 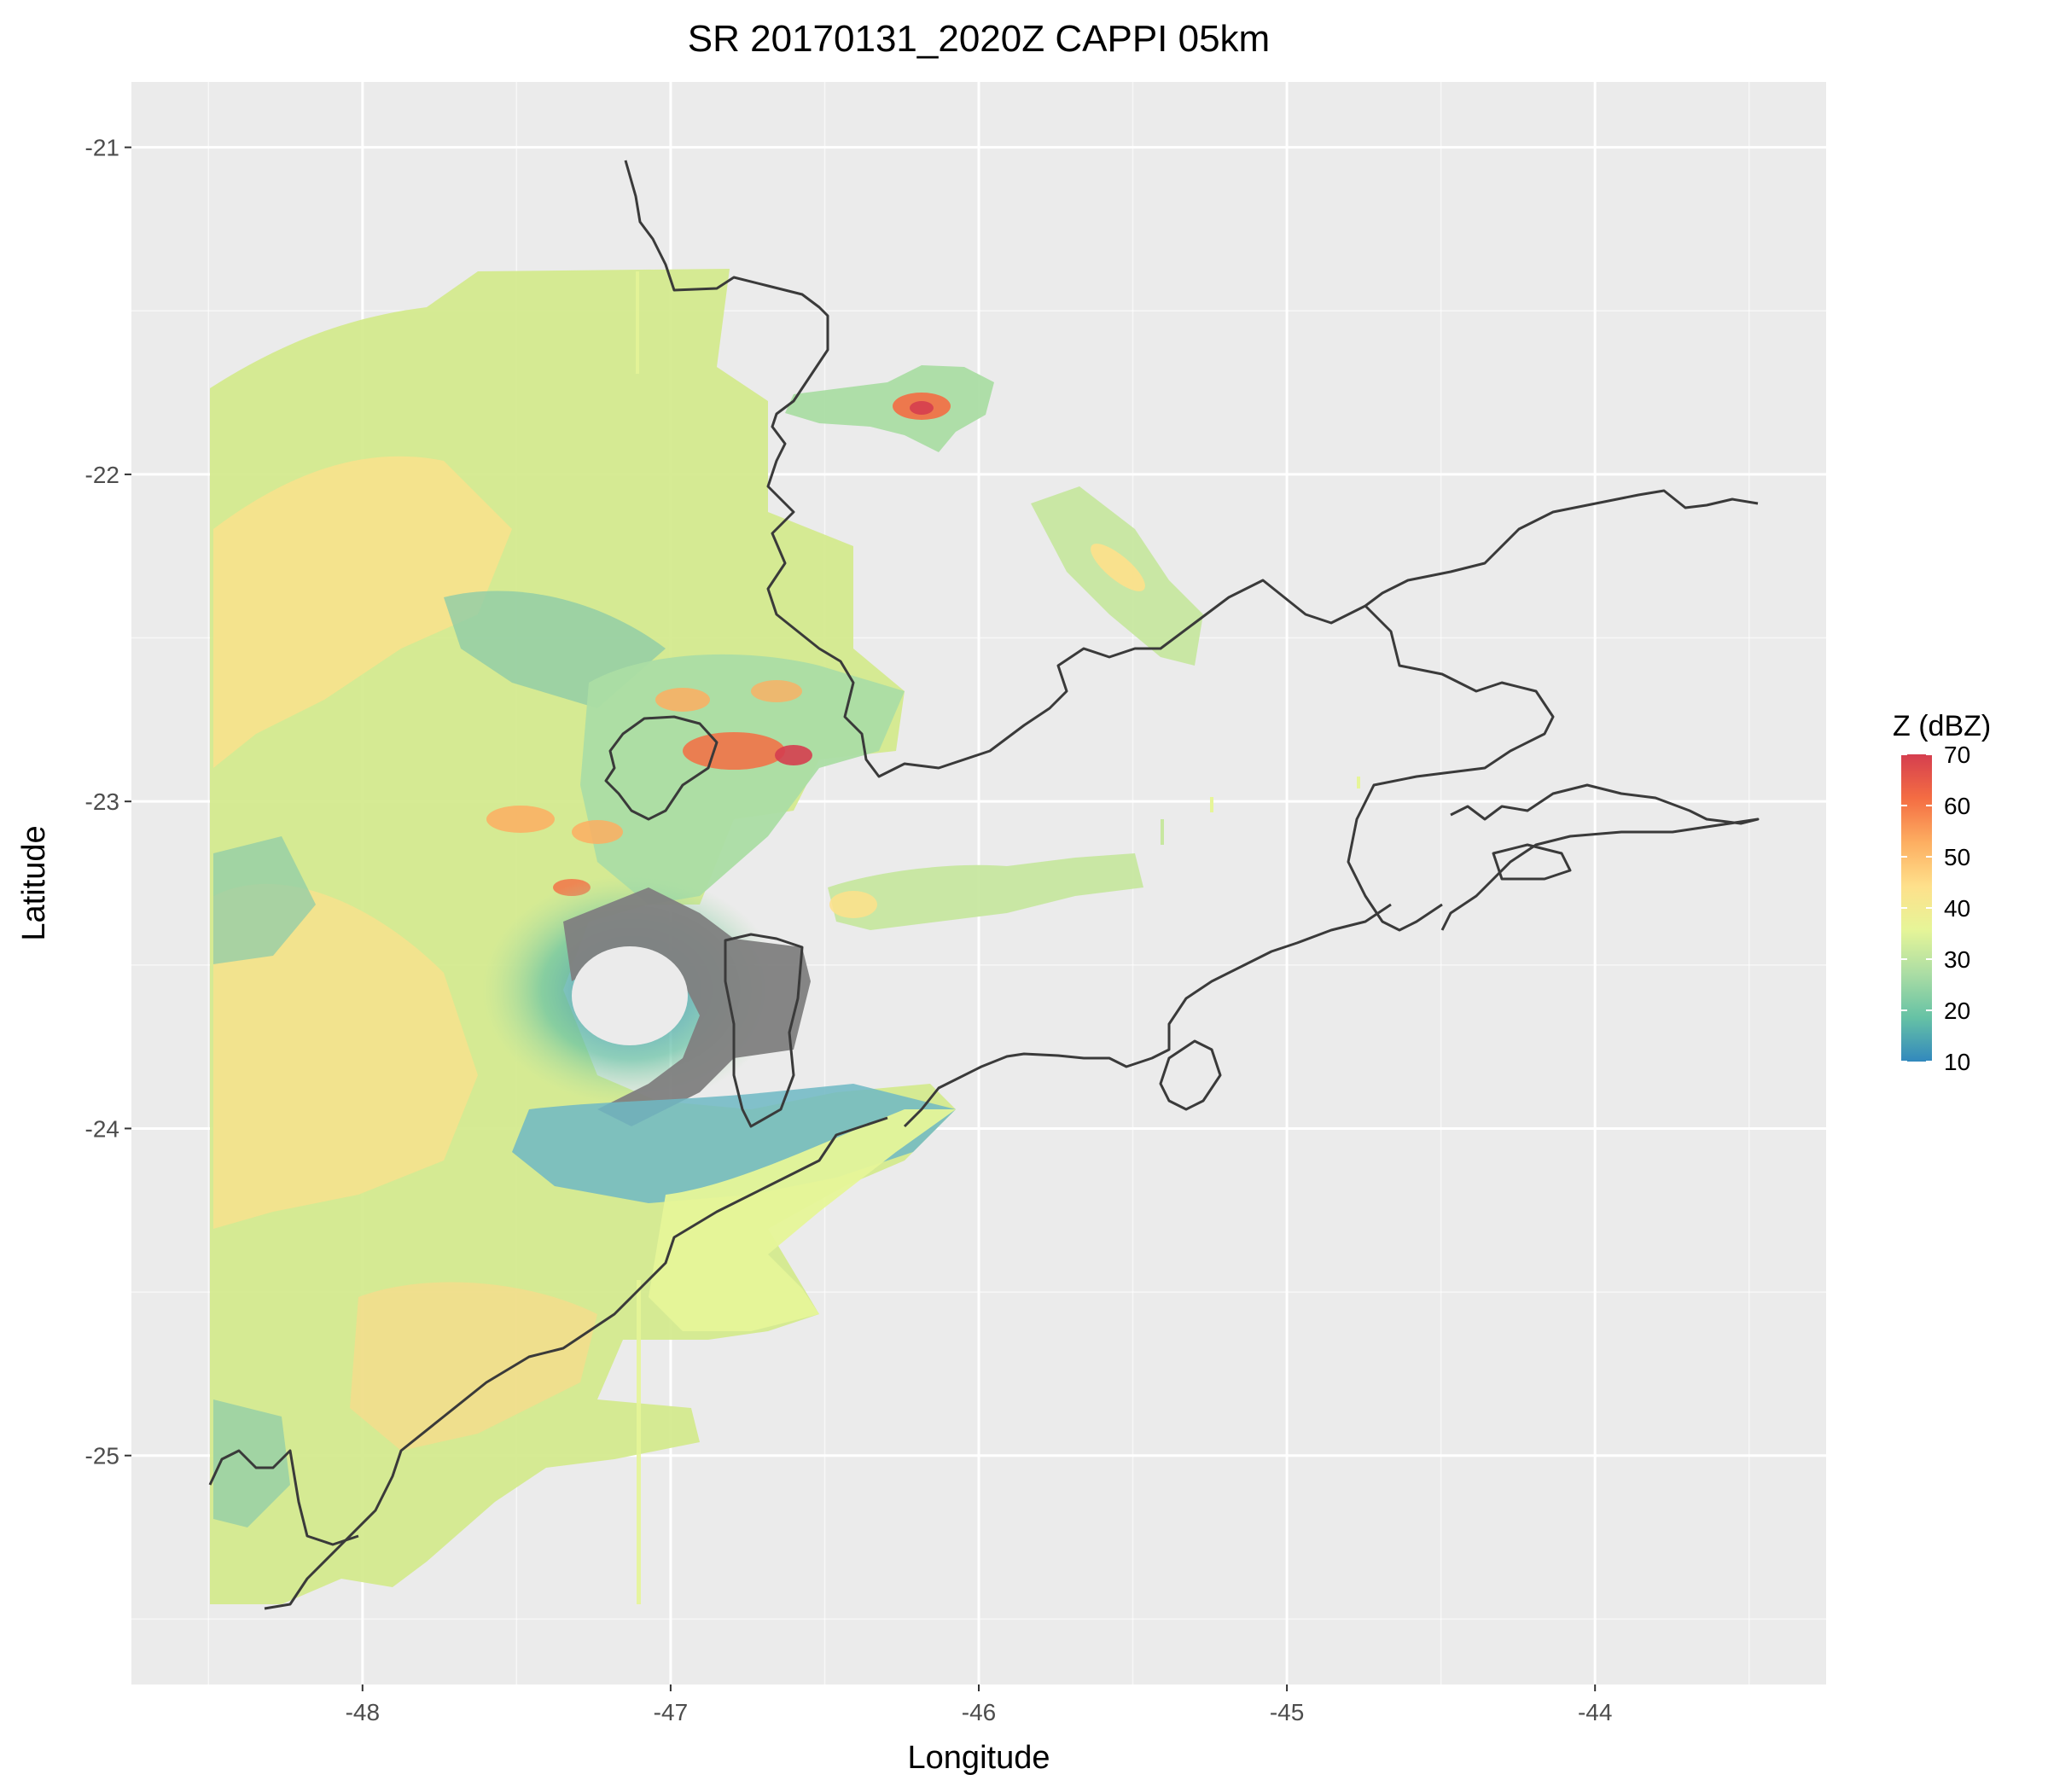 I want to click on legend-label: 70, so click(x=1957, y=755).